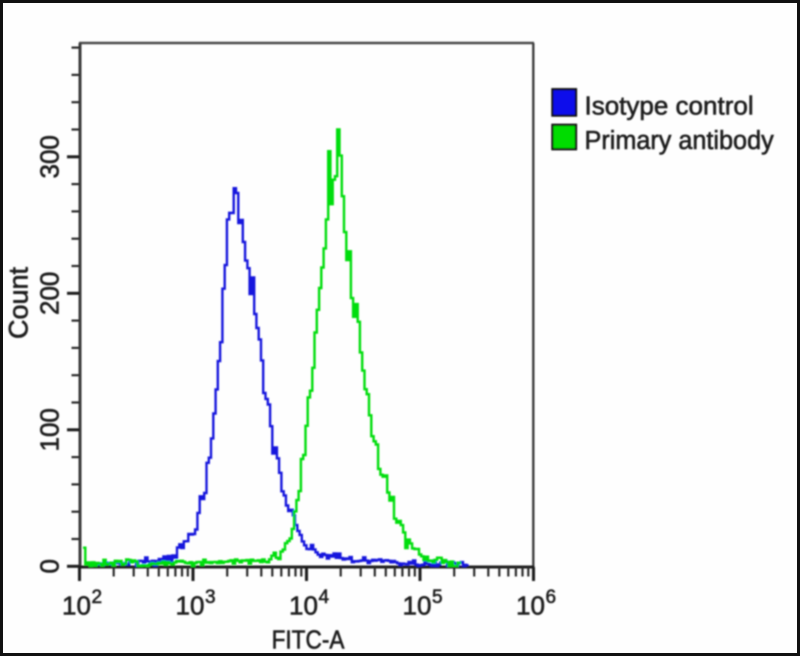 Image resolution: width=800 pixels, height=656 pixels. What do you see at coordinates (50, 429) in the screenshot?
I see `svg-text: 100` at bounding box center [50, 429].